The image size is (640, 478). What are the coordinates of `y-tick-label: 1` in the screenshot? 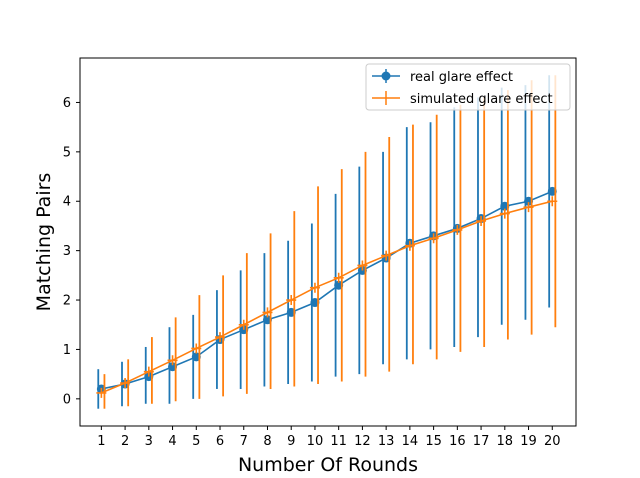 It's located at (67, 350).